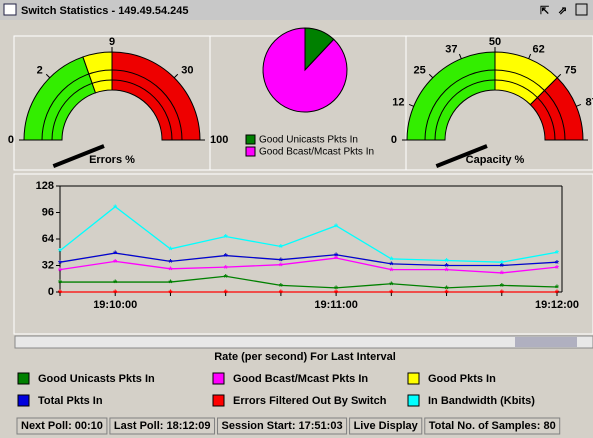 The width and height of the screenshot is (593, 438). What do you see at coordinates (11, 140) in the screenshot?
I see `gauge-tick-label: 0` at bounding box center [11, 140].